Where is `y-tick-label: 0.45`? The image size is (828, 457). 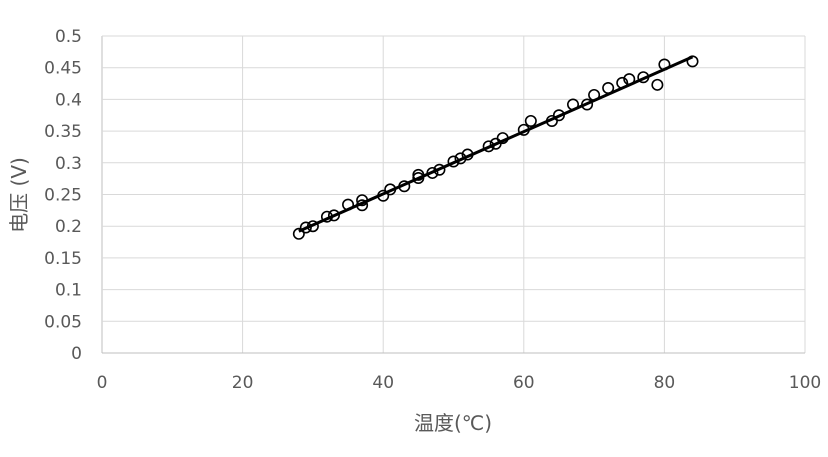
y-tick-label: 0.45 is located at coordinates (63, 69).